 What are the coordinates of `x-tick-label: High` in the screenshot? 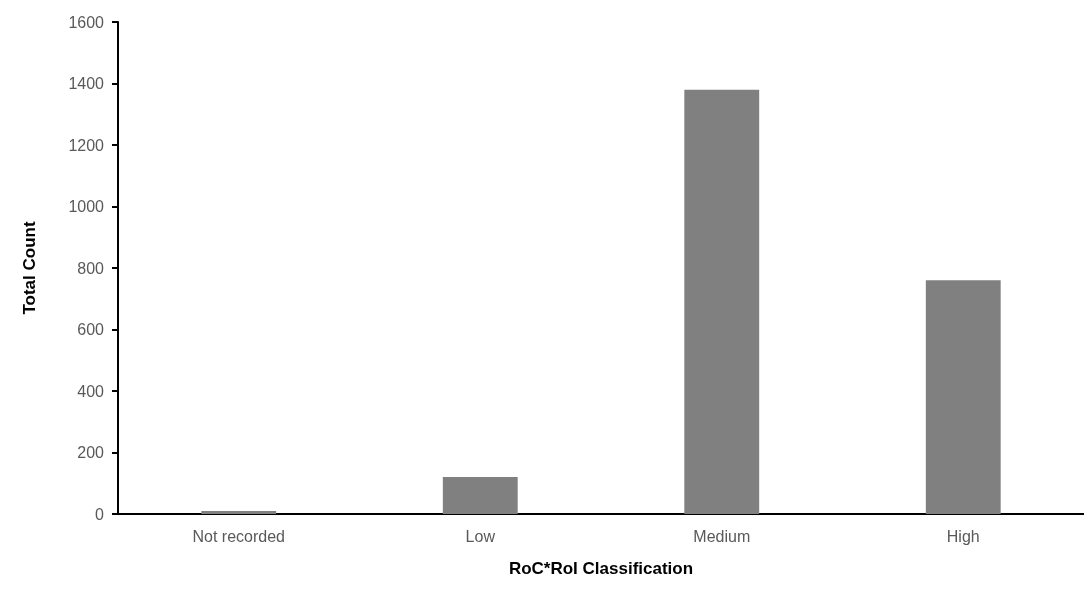 It's located at (963, 536).